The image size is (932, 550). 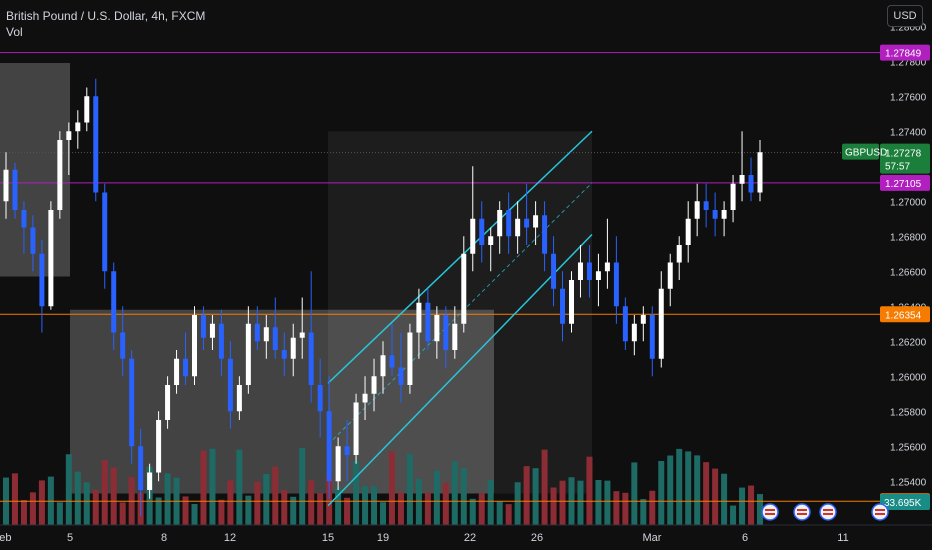 What do you see at coordinates (537, 538) in the screenshot?
I see `x-axis-tick-label: 26` at bounding box center [537, 538].